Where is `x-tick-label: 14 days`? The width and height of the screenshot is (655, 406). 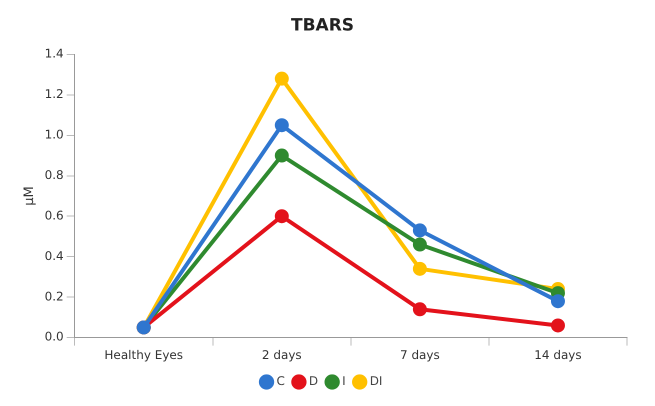 x-tick-label: 14 days is located at coordinates (558, 355).